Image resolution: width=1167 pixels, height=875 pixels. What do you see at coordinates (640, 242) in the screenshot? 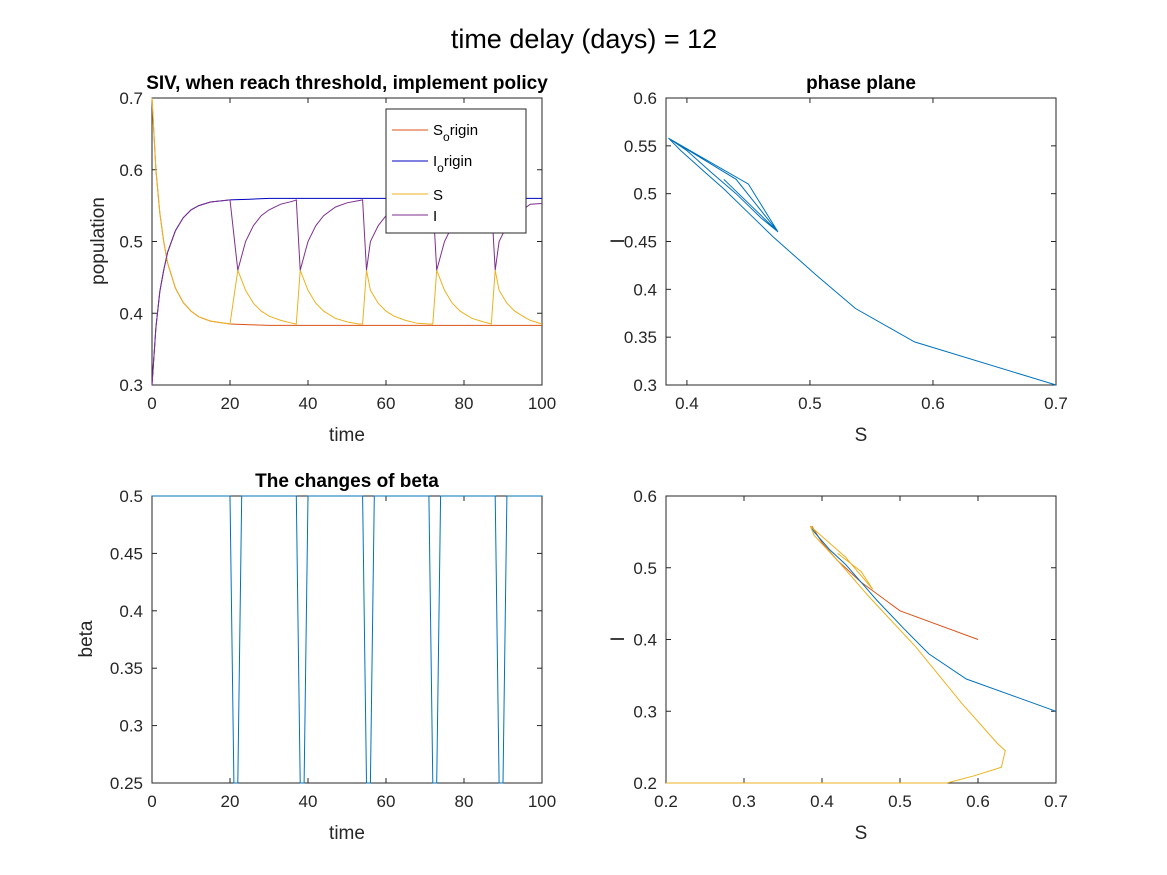
I see `panel2-ytick-label: 0.45` at bounding box center [640, 242].